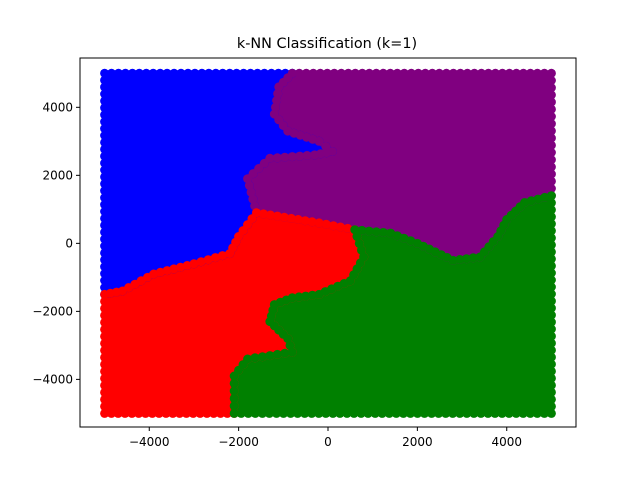 The image size is (640, 480). What do you see at coordinates (52, 311) in the screenshot?
I see `y-tick-label: −2000` at bounding box center [52, 311].